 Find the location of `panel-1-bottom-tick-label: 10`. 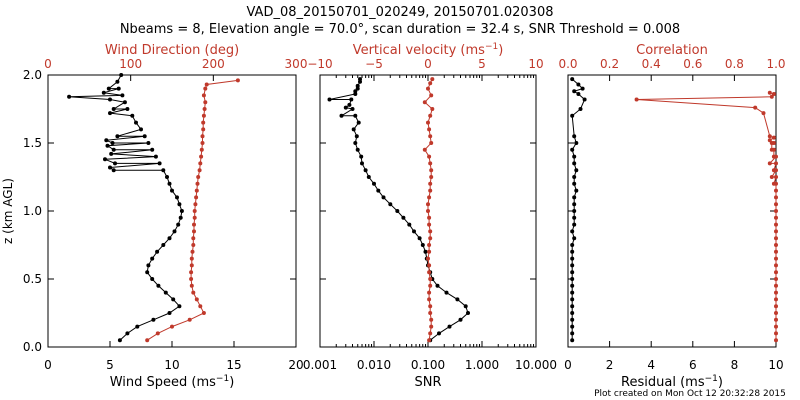

panel-1-bottom-tick-label: 10 is located at coordinates (171, 365).